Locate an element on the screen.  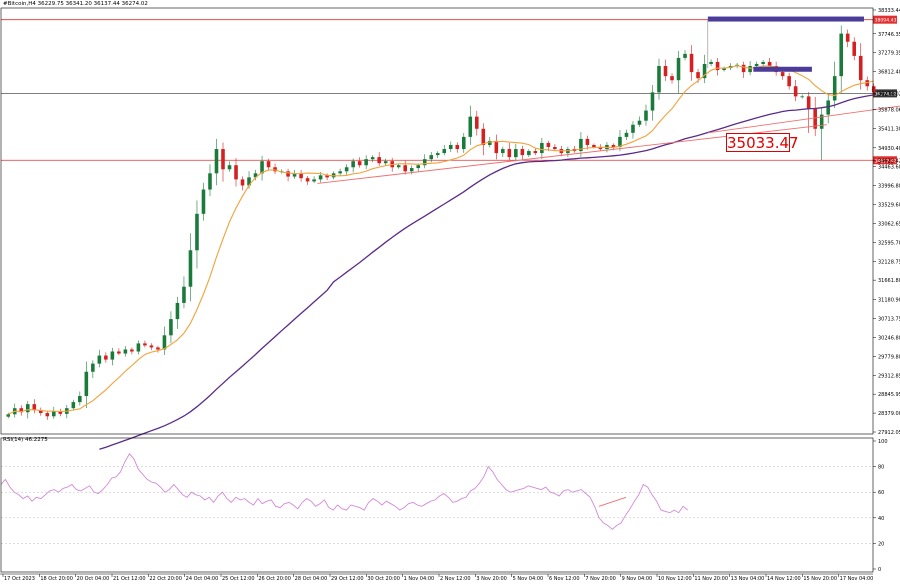
time-tick-label: 14 Nov 12:00 is located at coordinates (784, 579).